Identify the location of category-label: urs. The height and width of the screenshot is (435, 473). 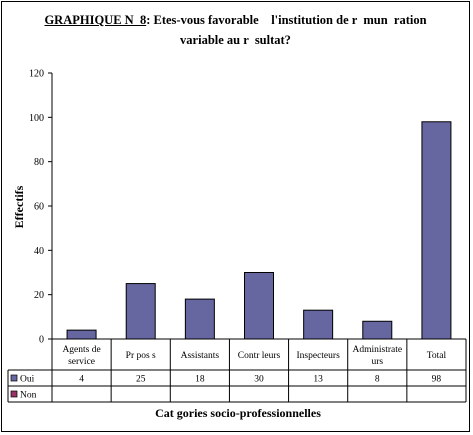
(377, 362).